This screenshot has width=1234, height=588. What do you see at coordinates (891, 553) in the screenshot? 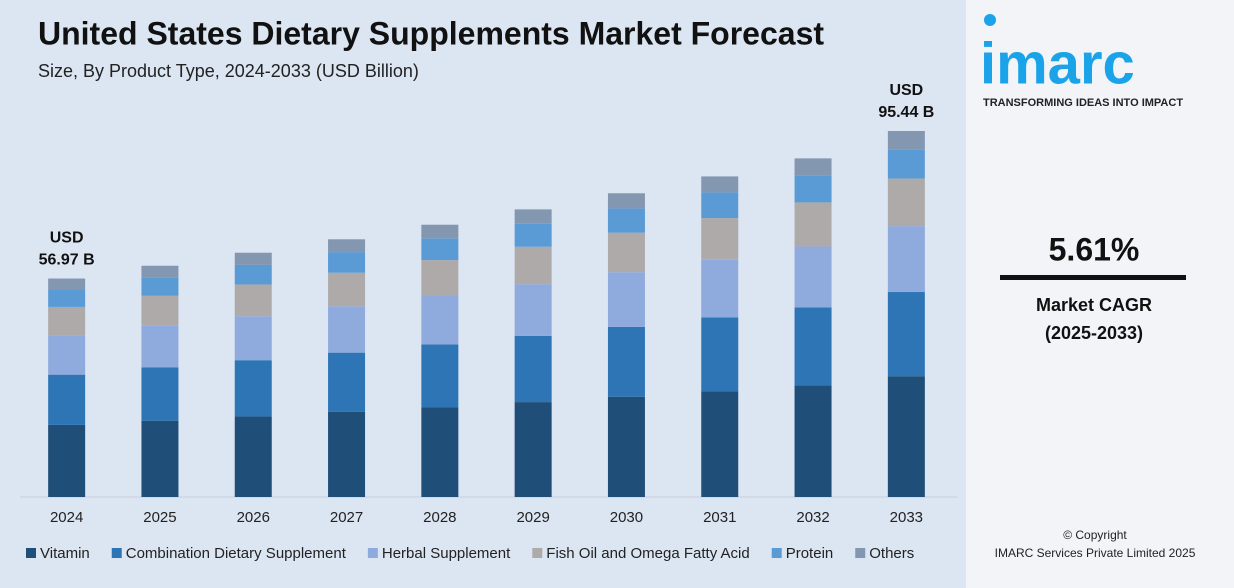
I see `legend-label: Others` at bounding box center [891, 553].